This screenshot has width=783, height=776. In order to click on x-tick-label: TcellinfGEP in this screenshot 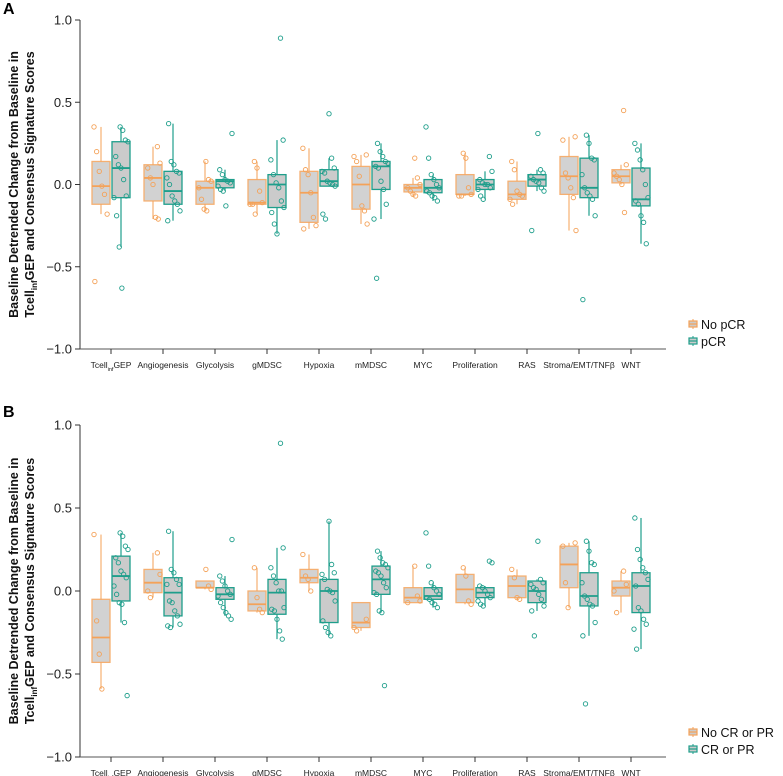, I will do `click(111, 366)`.